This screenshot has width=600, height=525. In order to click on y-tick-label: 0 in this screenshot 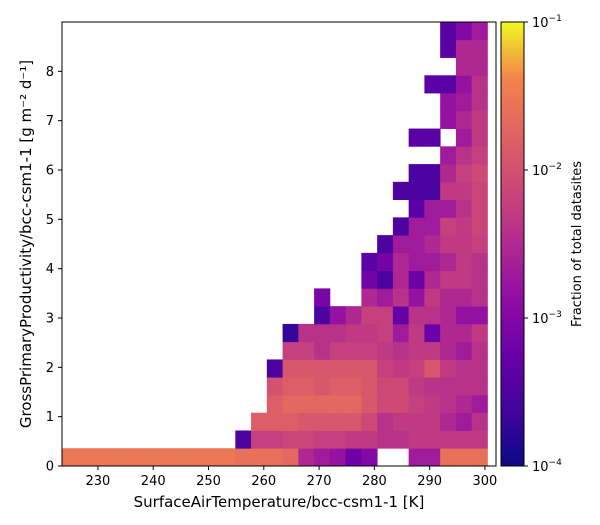, I will do `click(50, 467)`.